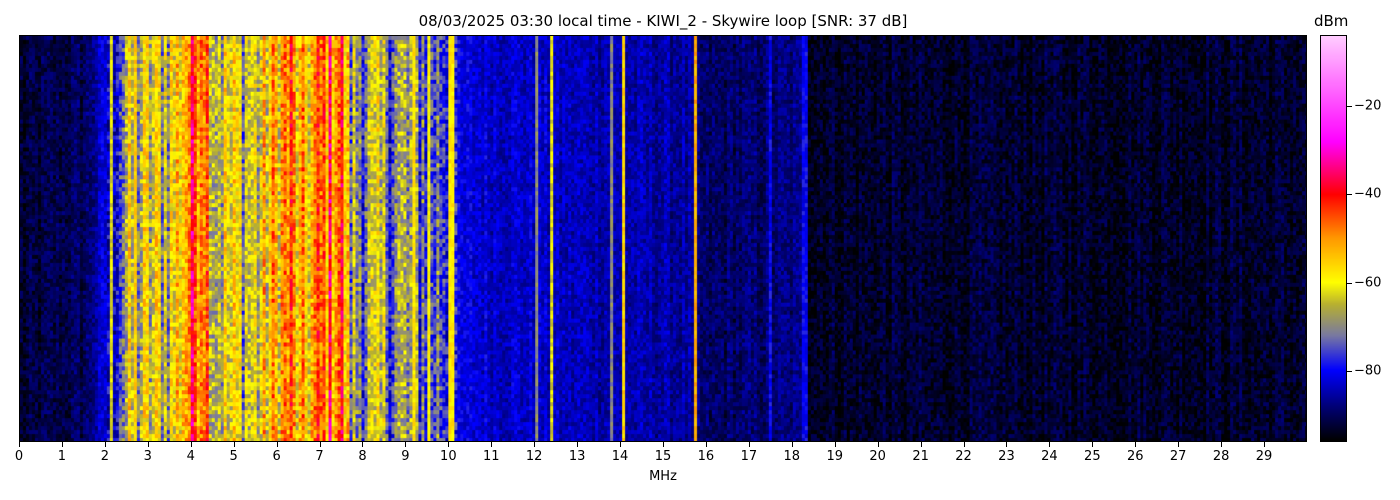  I want to click on x-tick-label: 16, so click(706, 456).